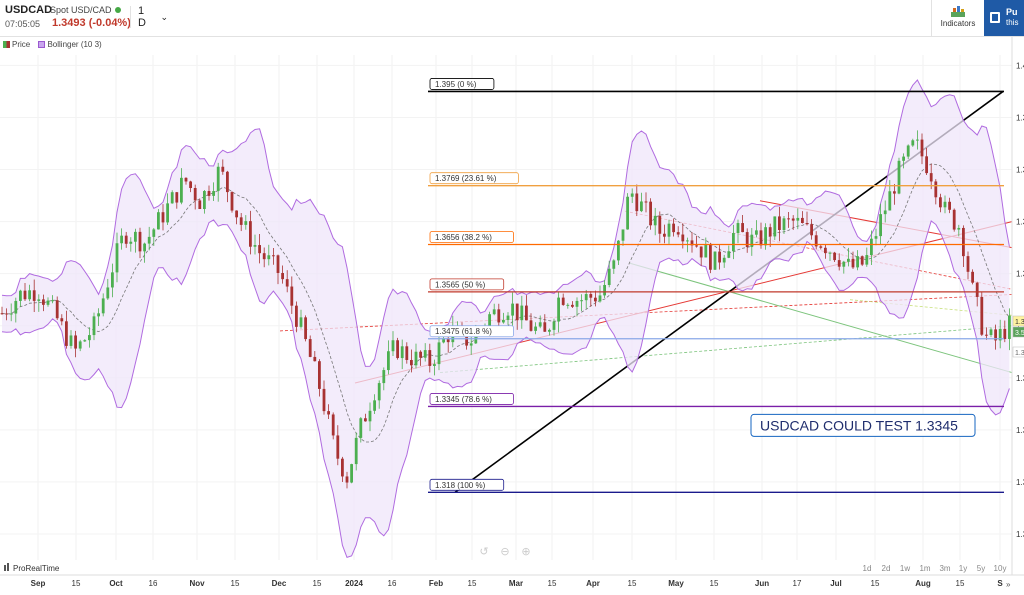 This screenshot has height=595, width=1024. Describe the element at coordinates (153, 583) in the screenshot. I see `x-tick-label: 16` at that location.